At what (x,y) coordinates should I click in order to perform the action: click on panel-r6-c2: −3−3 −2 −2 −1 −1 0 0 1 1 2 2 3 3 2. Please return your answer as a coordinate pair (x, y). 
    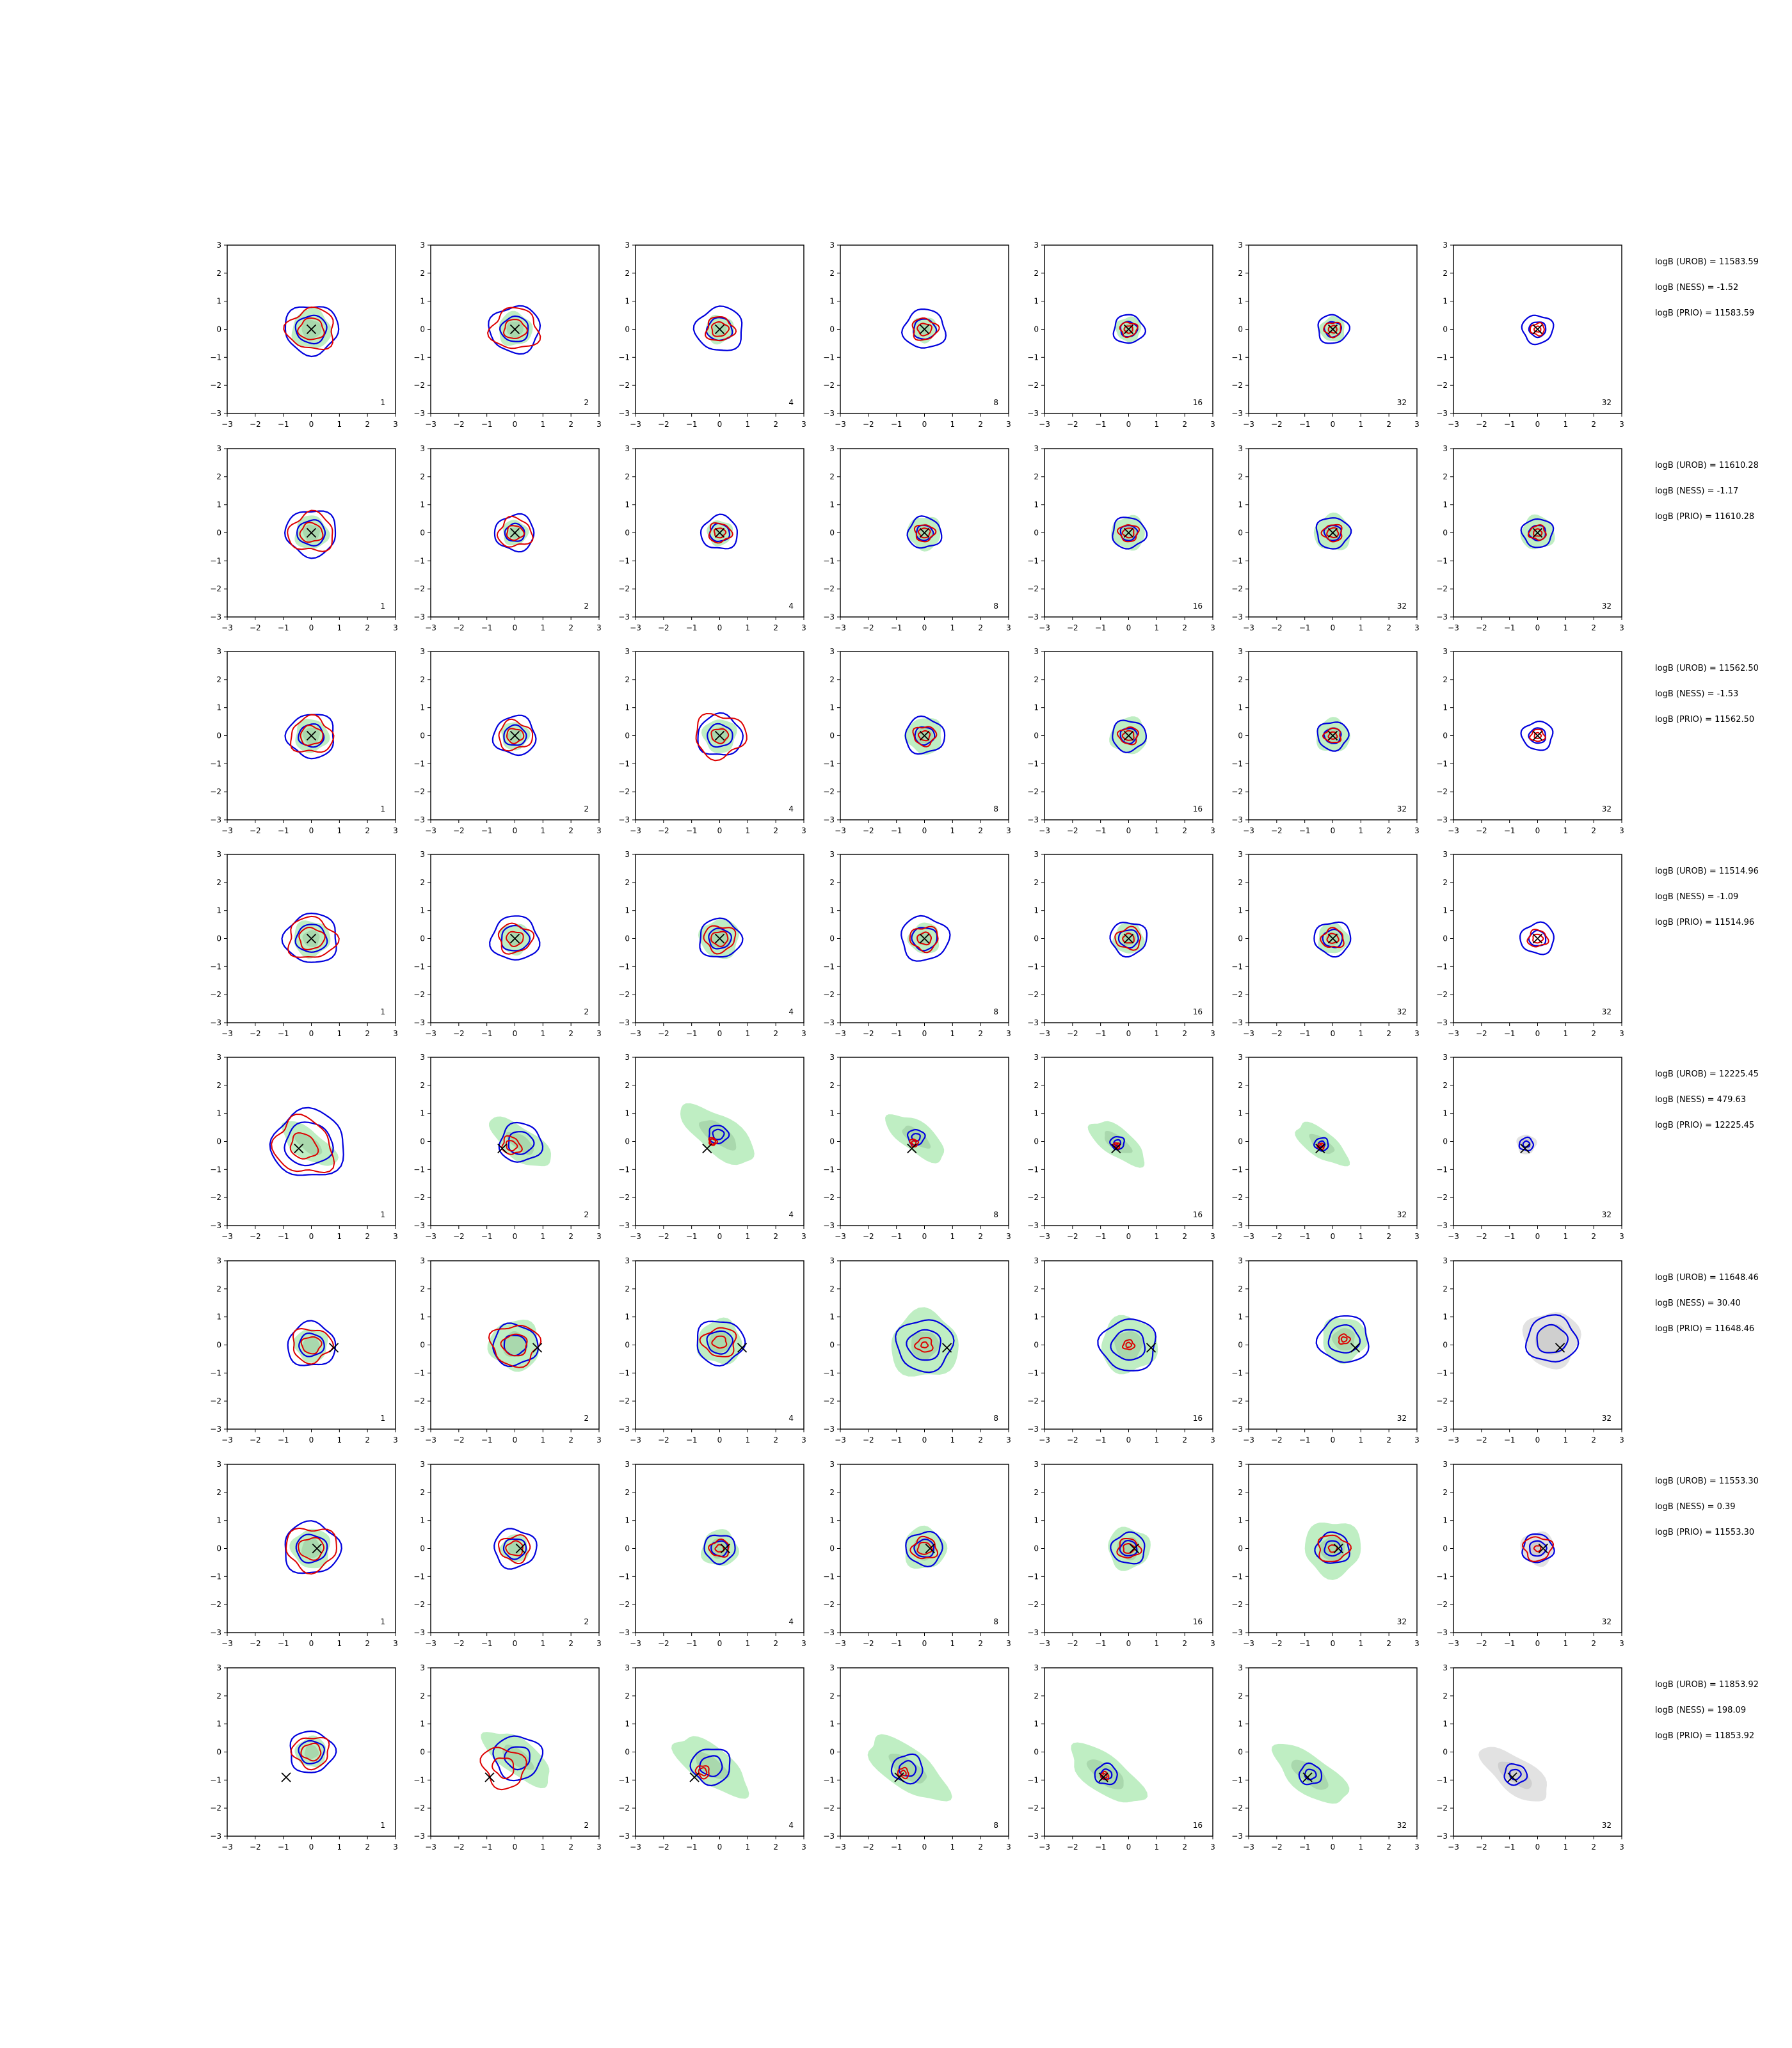
    Looking at the image, I should click on (507, 1350).